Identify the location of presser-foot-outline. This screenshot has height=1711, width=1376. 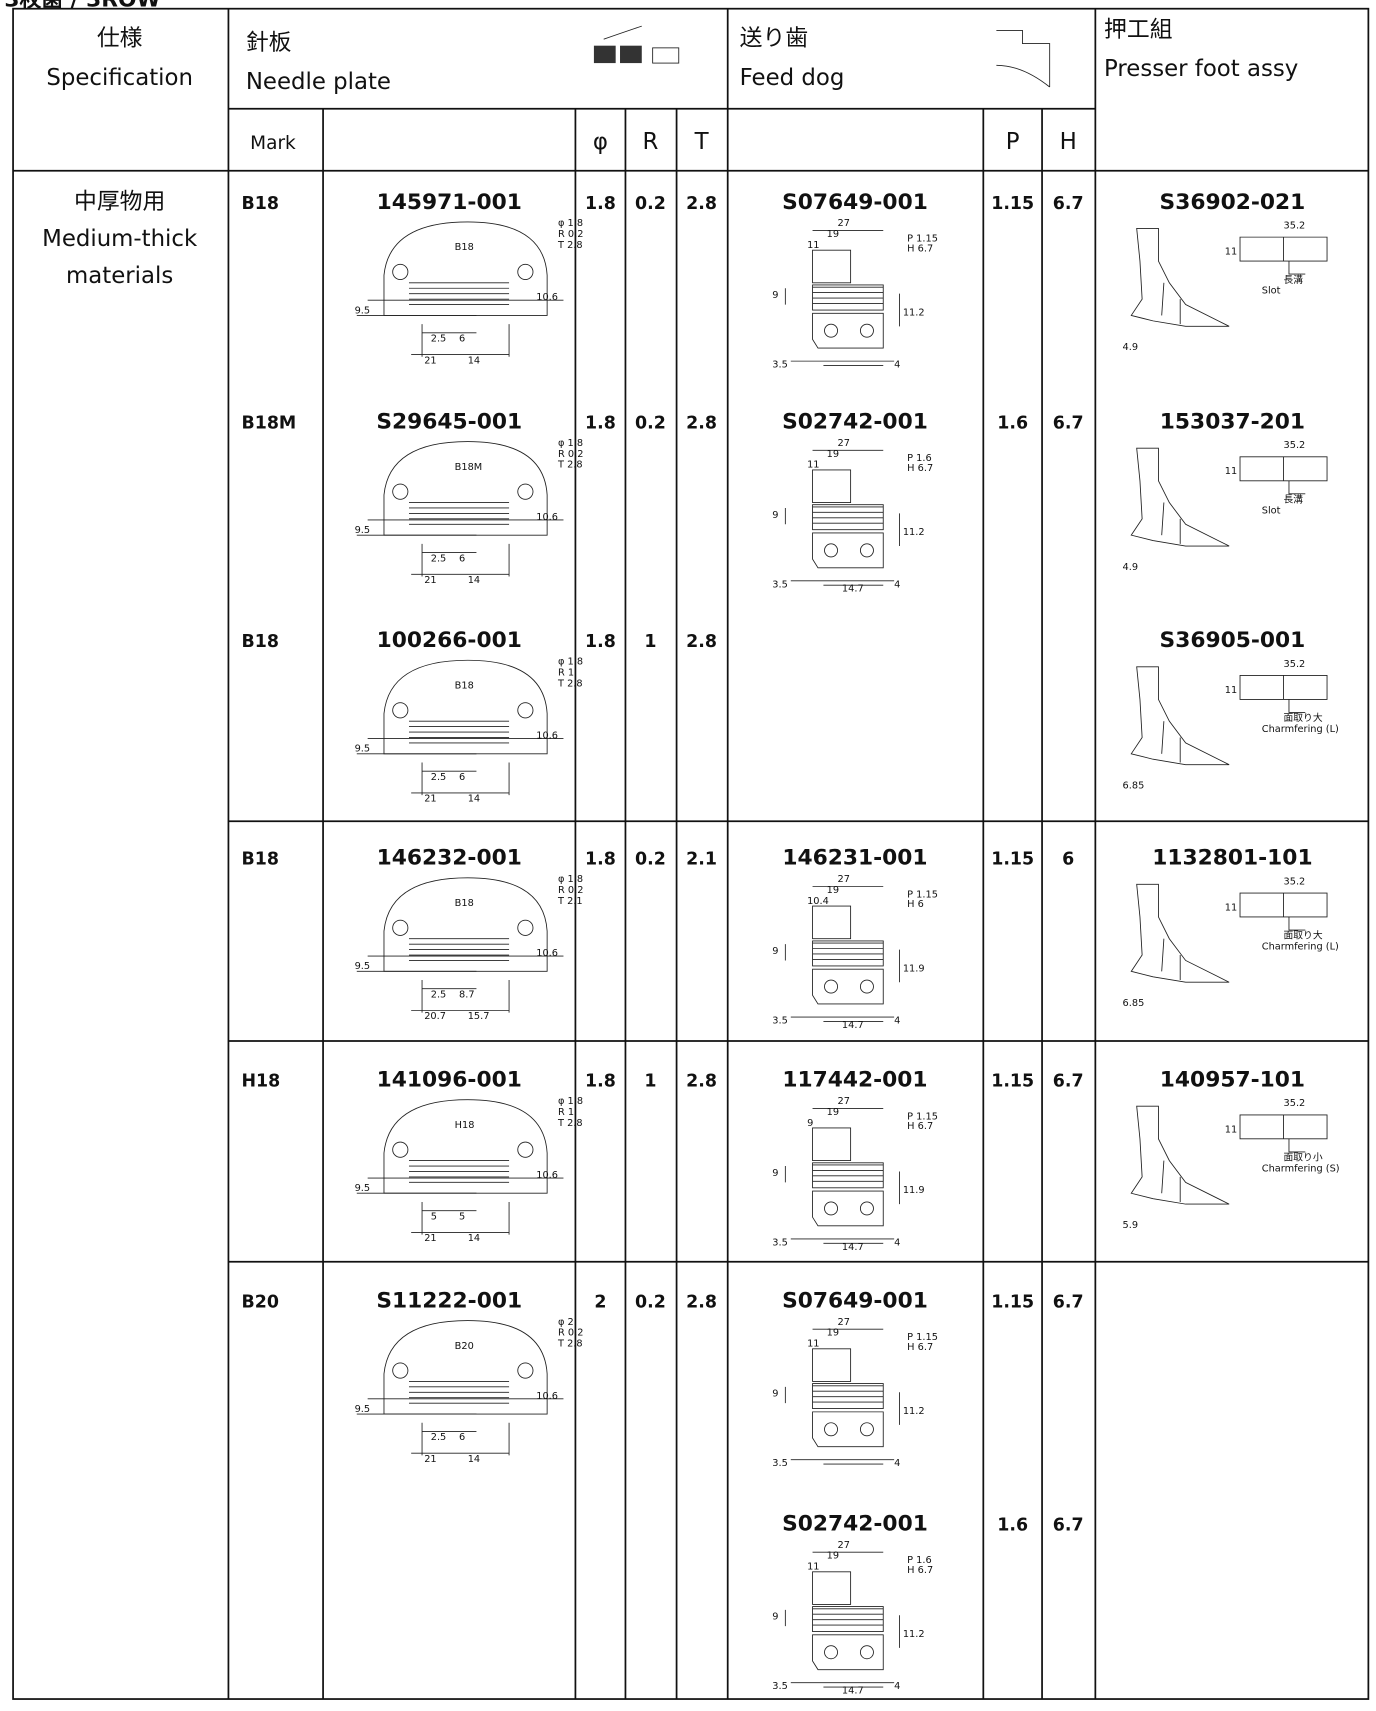
(1180, 716).